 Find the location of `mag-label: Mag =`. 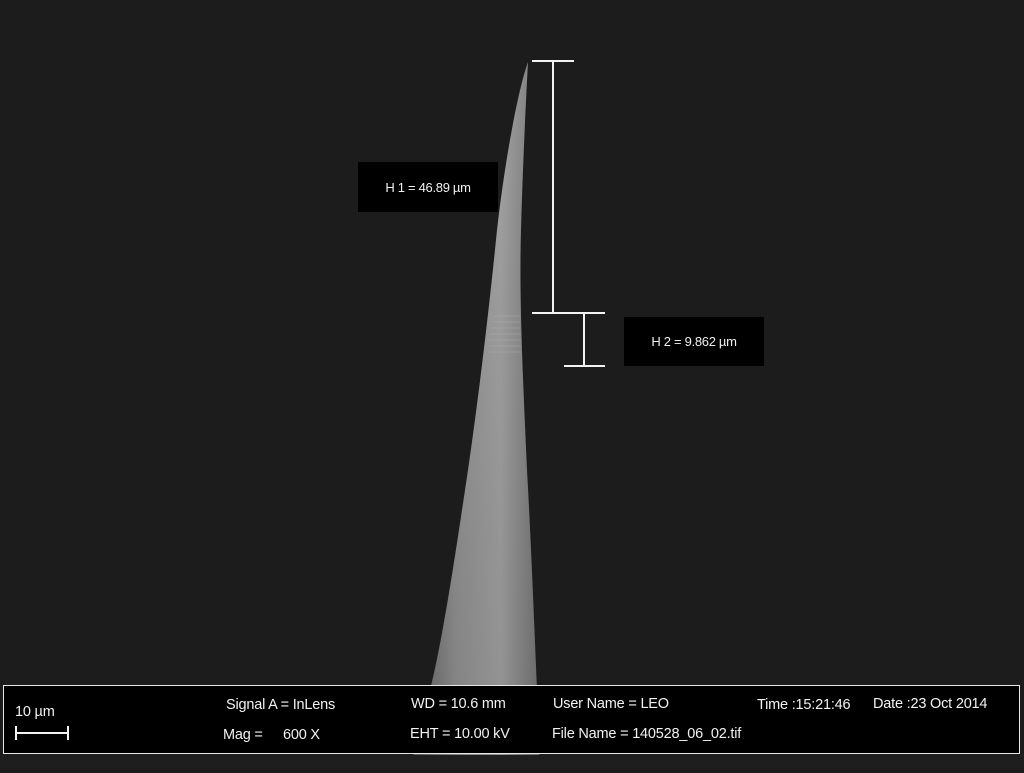

mag-label: Mag = is located at coordinates (243, 735).